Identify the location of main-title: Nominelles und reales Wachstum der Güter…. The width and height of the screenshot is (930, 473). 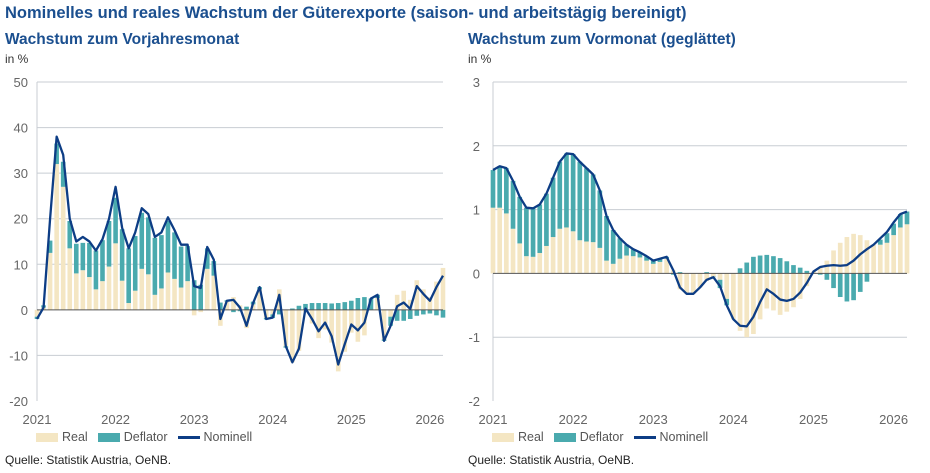
(346, 13).